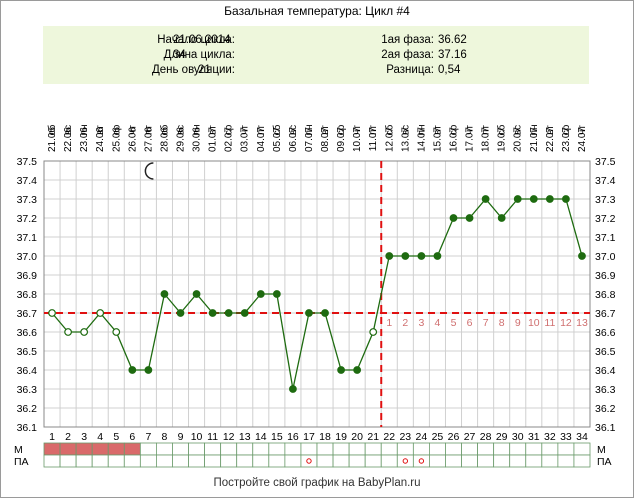  I want to click on phase2-count-label: 5, so click(454, 323).